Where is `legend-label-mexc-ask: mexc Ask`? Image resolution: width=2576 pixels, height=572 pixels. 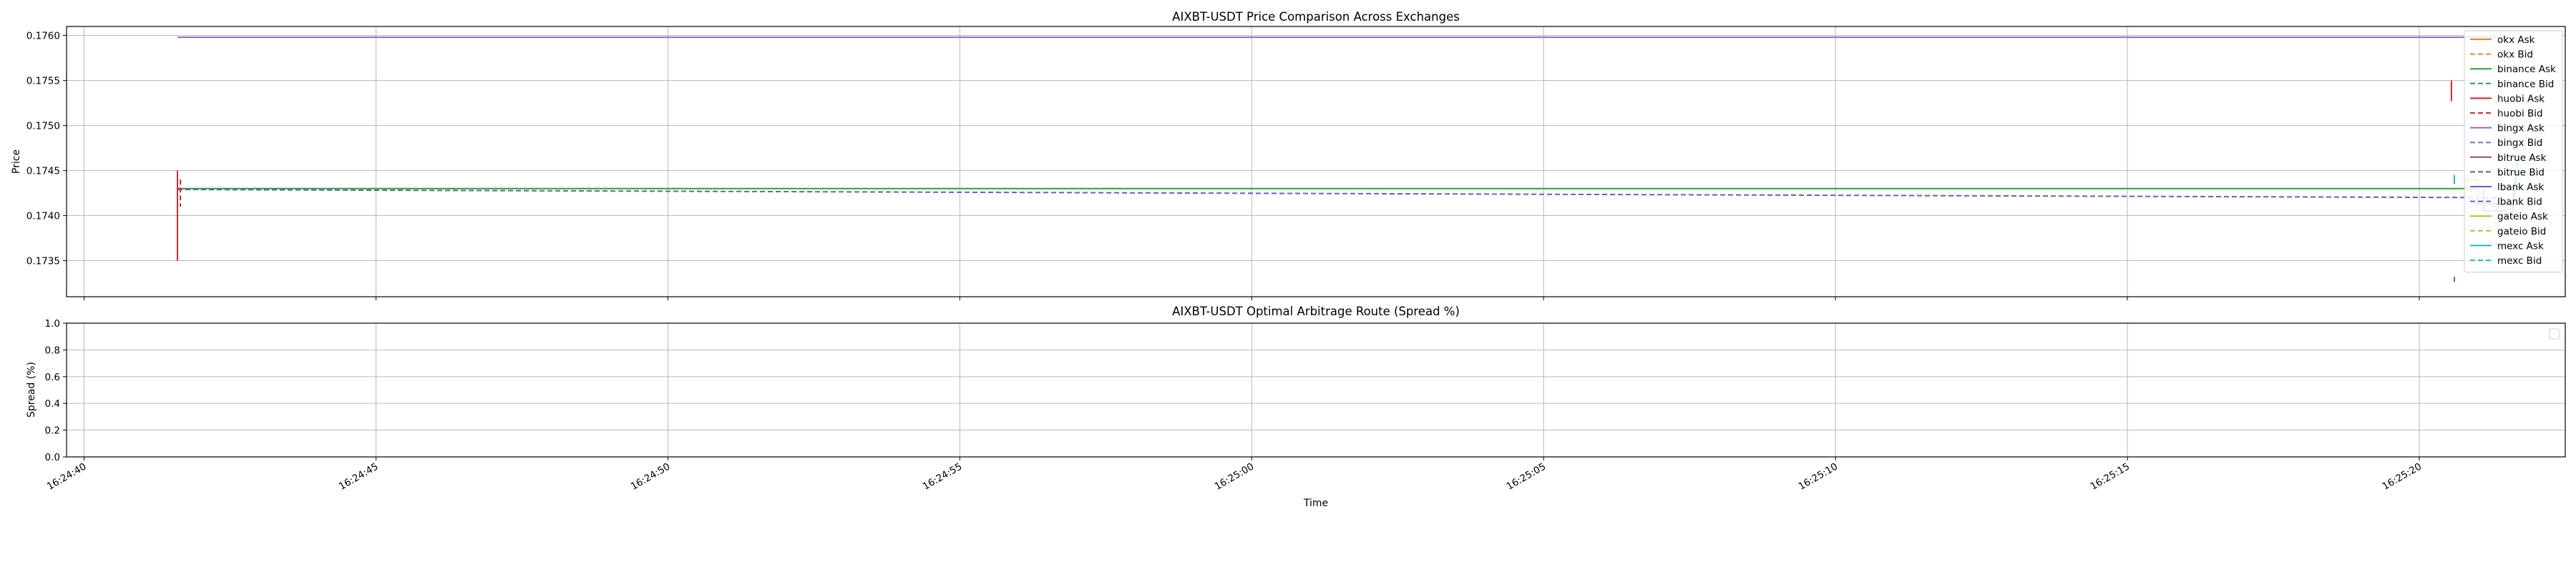 legend-label-mexc-ask: mexc Ask is located at coordinates (2520, 246).